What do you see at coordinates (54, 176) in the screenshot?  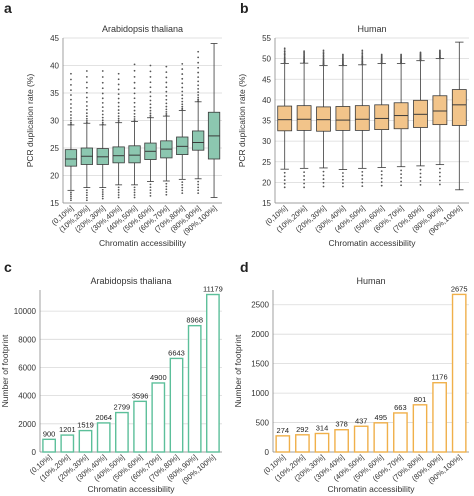 I see `y-tick-label: 20` at bounding box center [54, 176].